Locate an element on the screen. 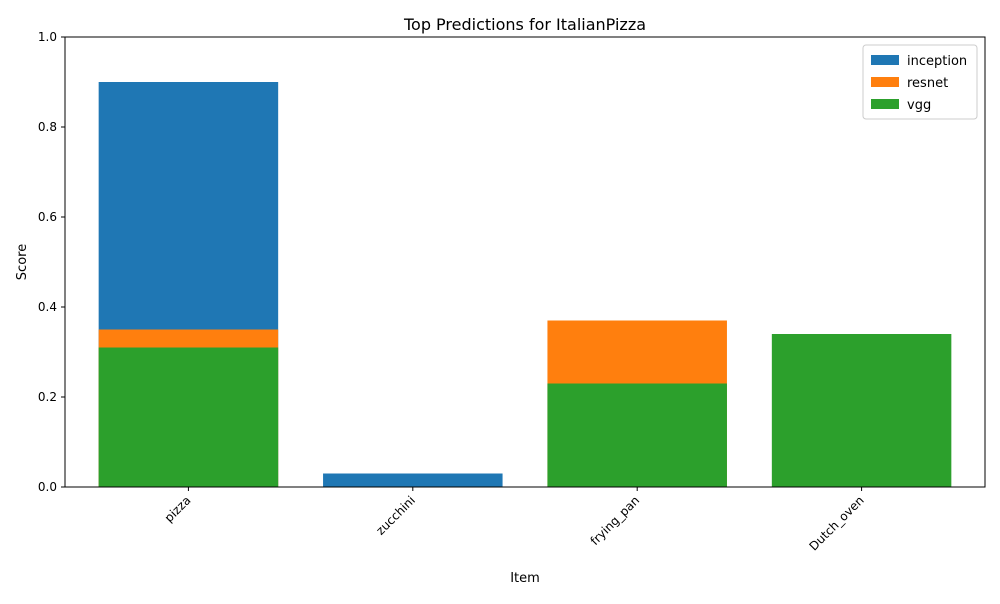 The image size is (1000, 604). chart-title: Top Predictions for ItalianPizza is located at coordinates (524, 24).